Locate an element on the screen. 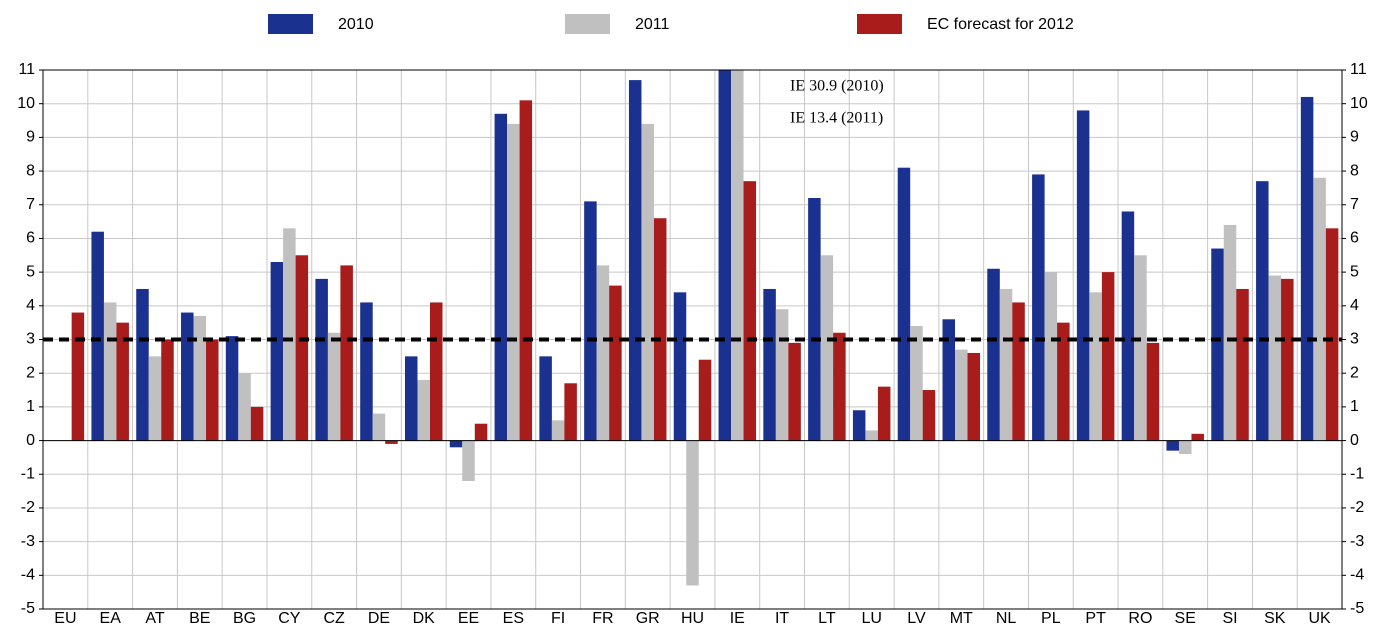 This screenshot has width=1387, height=632. x-tick-label: PT is located at coordinates (1095, 618).